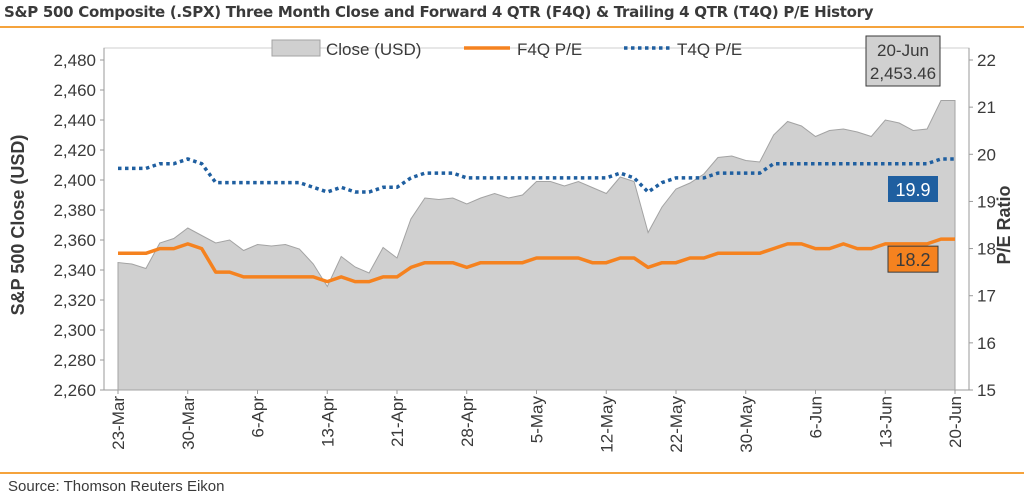  What do you see at coordinates (327, 421) in the screenshot?
I see `x-tick-label: 13-Apr` at bounding box center [327, 421].